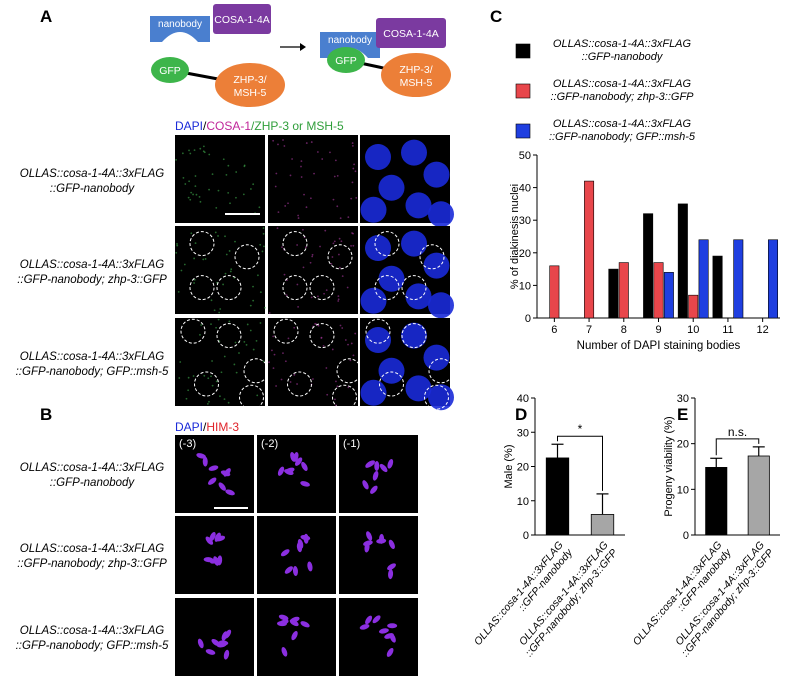 This screenshot has width=792, height=683. Describe the element at coordinates (46, 16) in the screenshot. I see `panel-label: A` at that location.